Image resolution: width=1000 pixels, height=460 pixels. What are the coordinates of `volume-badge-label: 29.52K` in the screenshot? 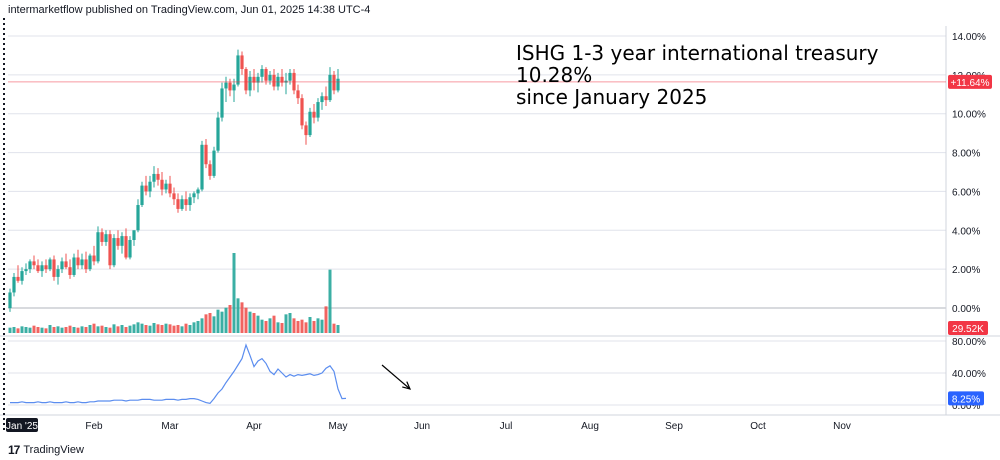 It's located at (968, 329).